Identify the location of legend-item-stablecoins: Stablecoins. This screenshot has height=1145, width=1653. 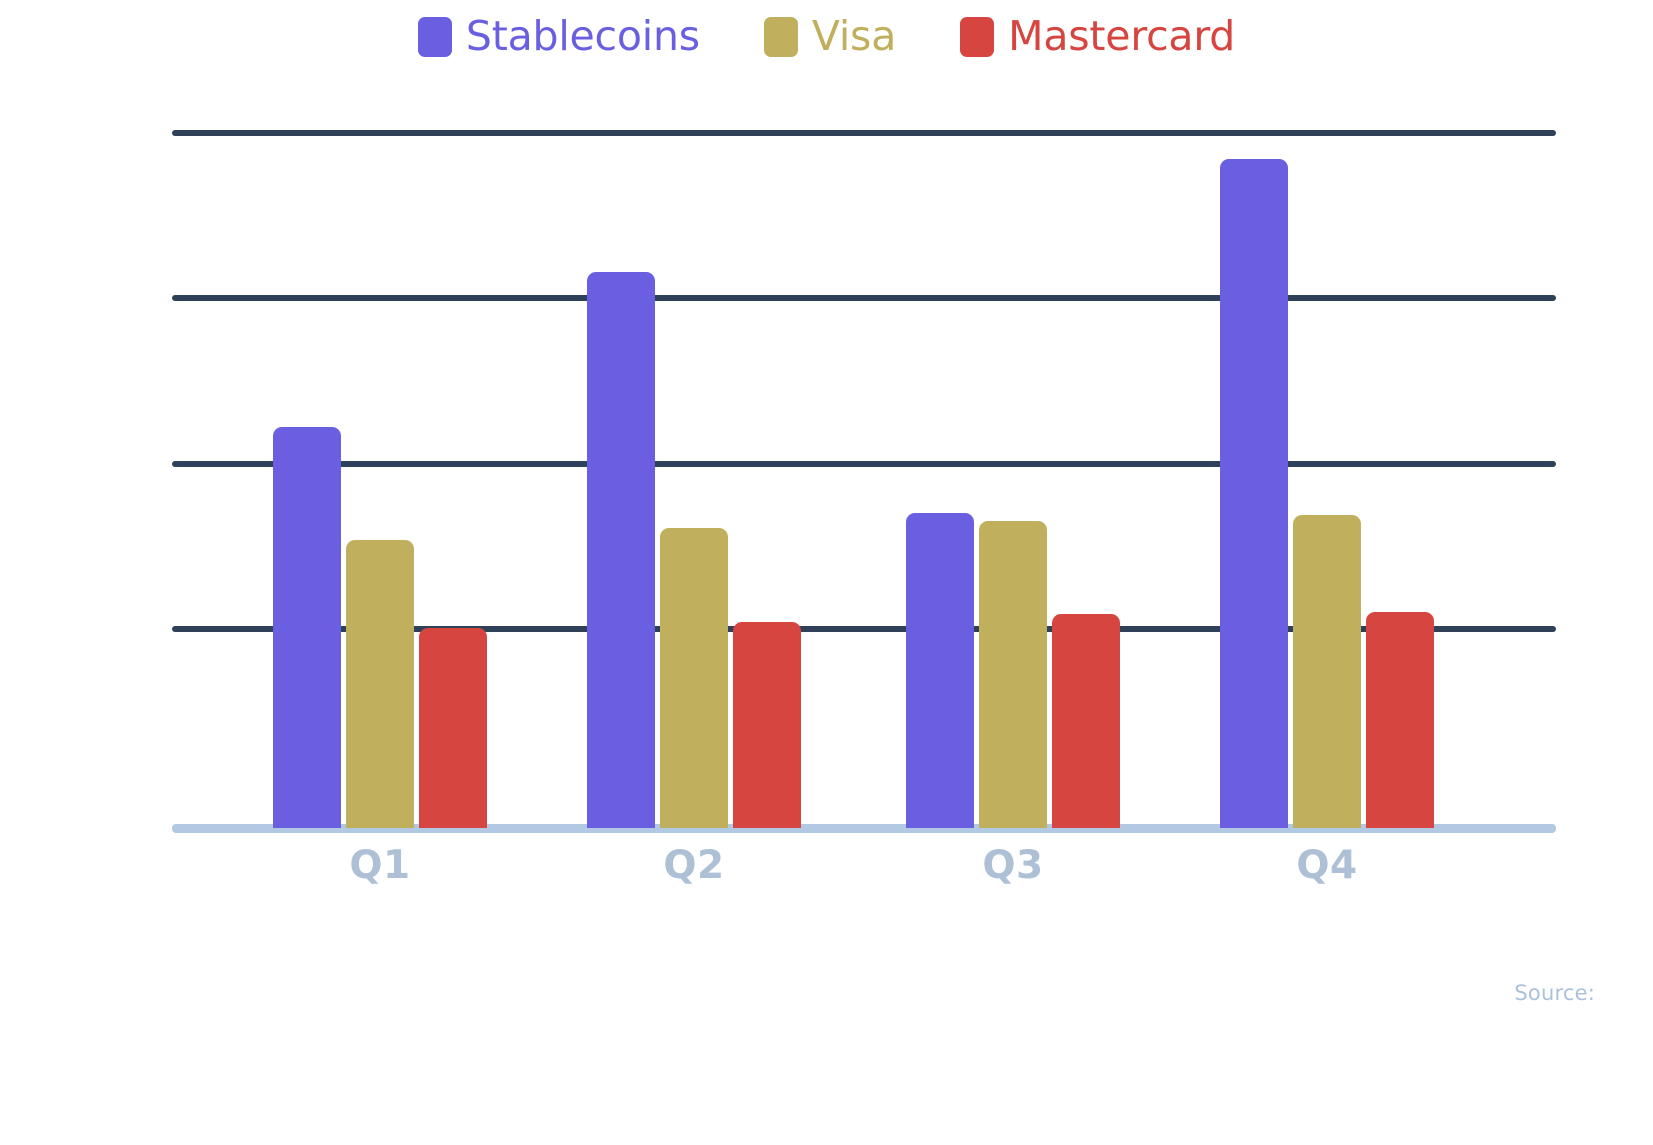
(558, 36).